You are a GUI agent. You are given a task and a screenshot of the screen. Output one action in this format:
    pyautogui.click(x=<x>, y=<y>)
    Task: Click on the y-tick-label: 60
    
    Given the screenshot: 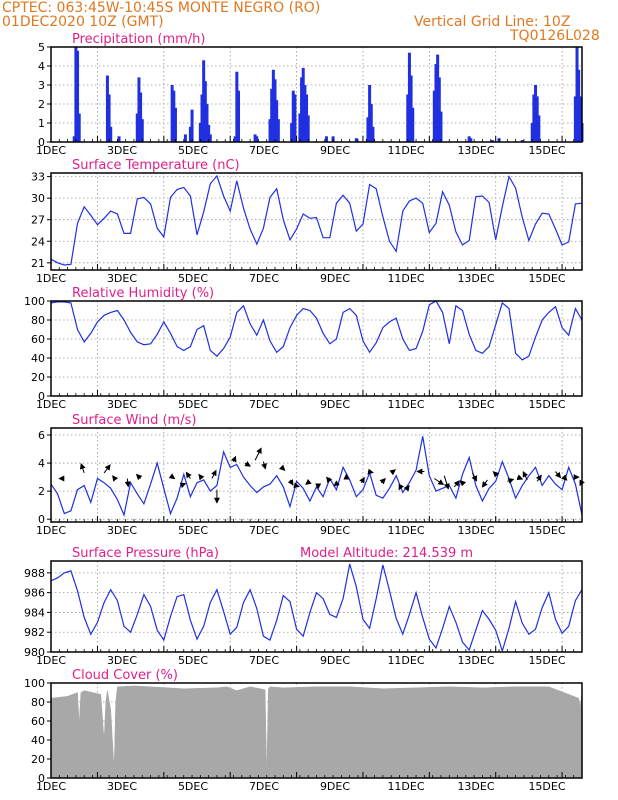 What is the action you would take?
    pyautogui.click(x=38, y=721)
    